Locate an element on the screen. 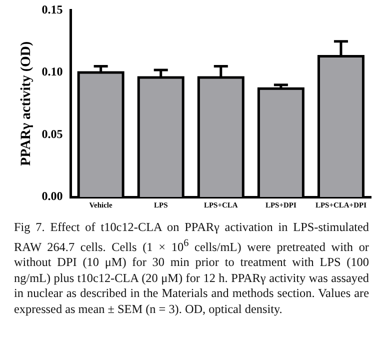 The height and width of the screenshot is (361, 379). y-tick-label: 0.10 is located at coordinates (52, 71).